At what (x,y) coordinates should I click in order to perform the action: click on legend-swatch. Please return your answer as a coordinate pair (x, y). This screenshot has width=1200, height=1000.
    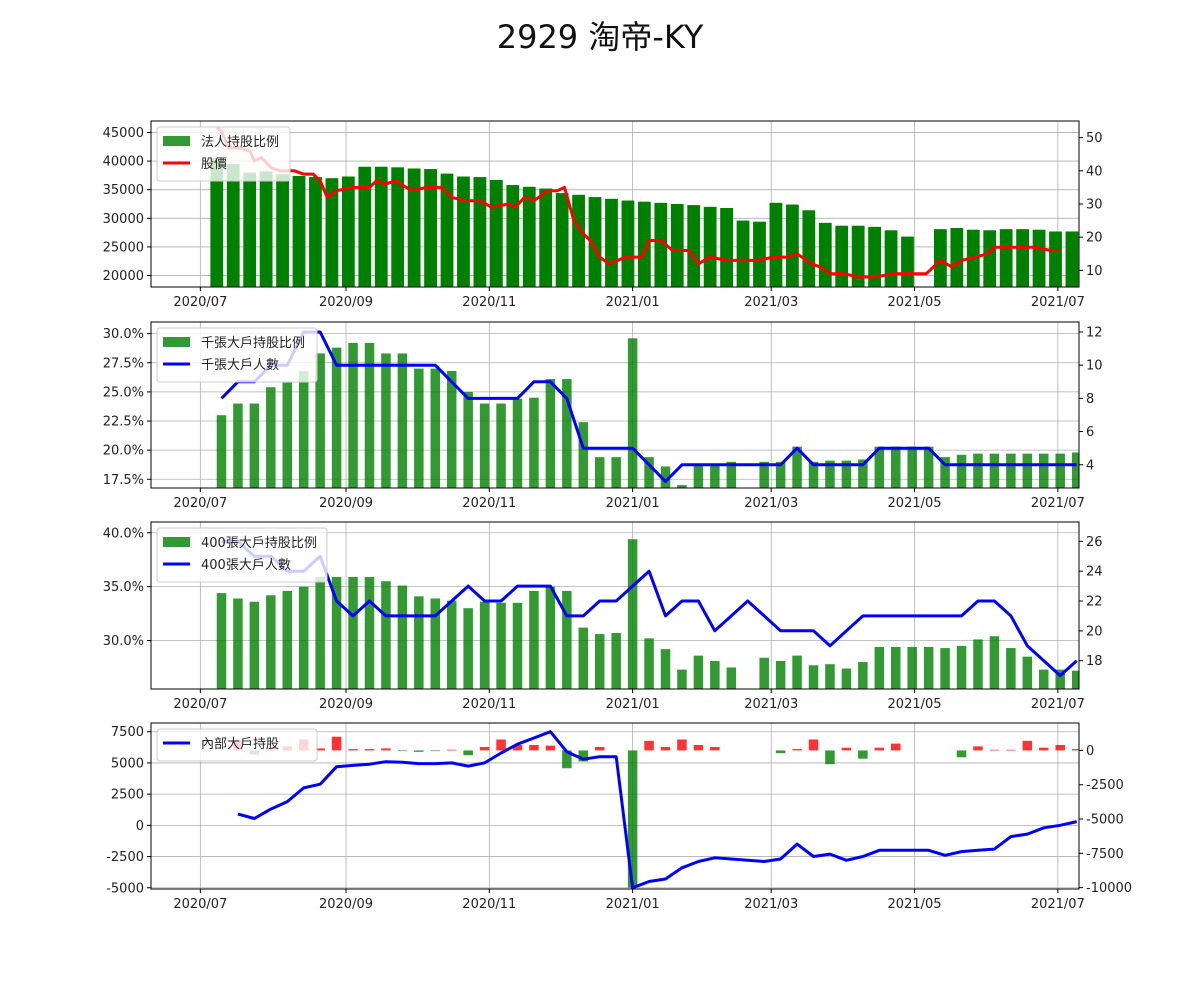
    Looking at the image, I should click on (176, 141).